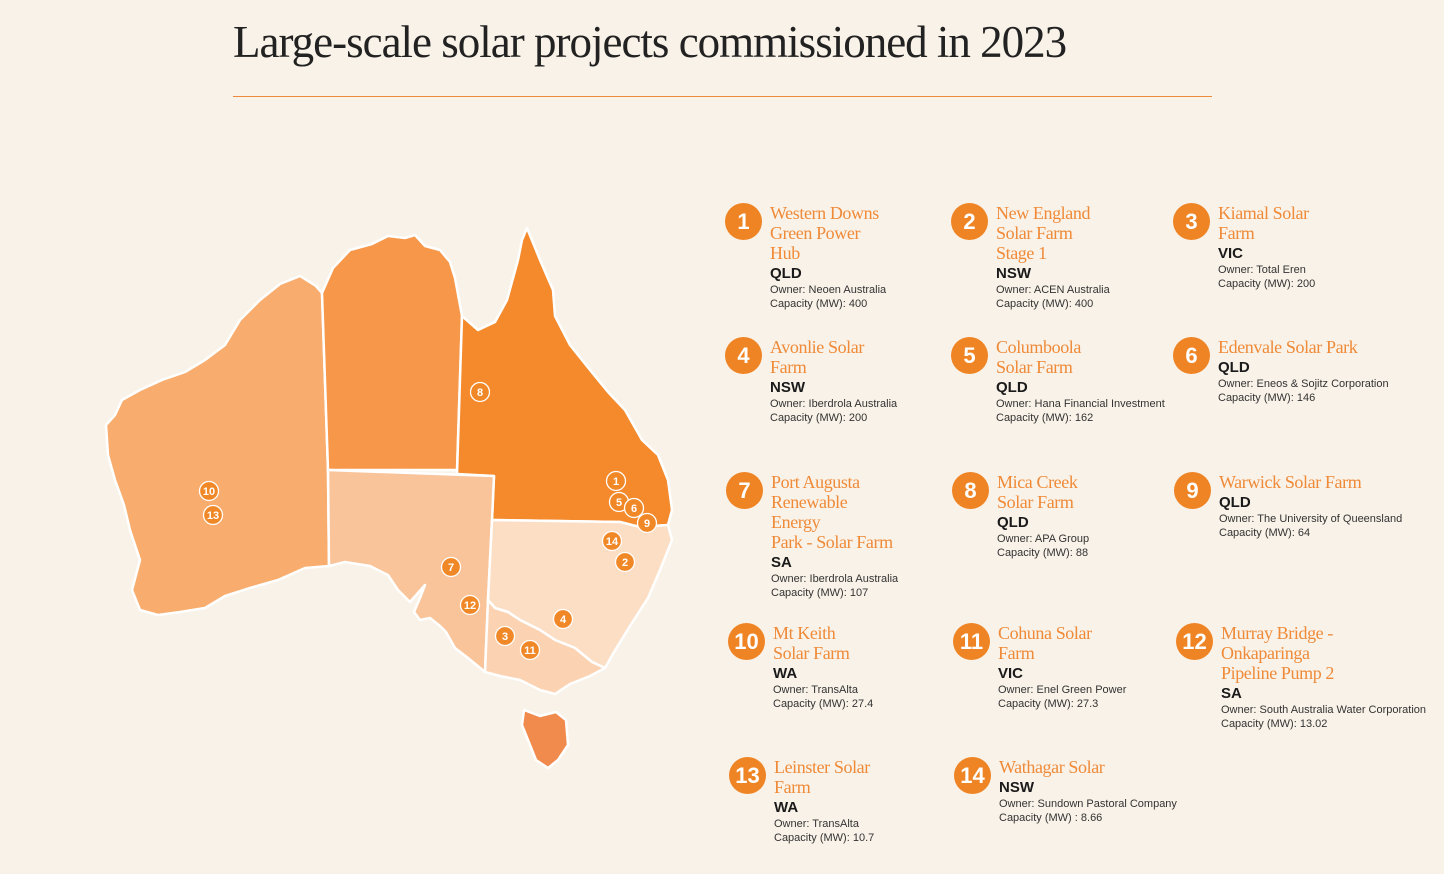 This screenshot has height=874, width=1444. I want to click on map-marker-1: 1, so click(616, 481).